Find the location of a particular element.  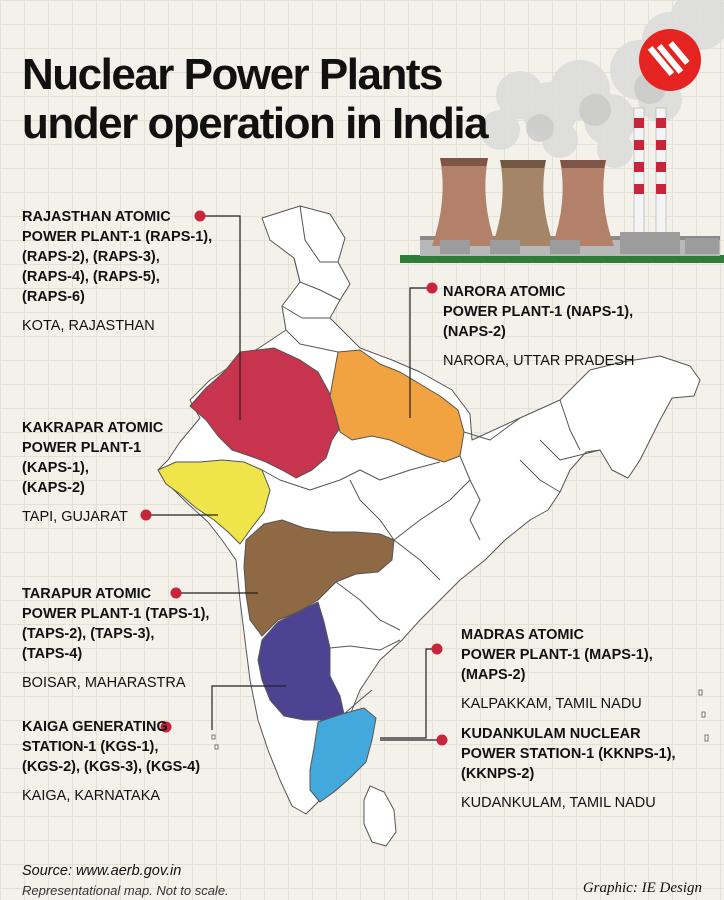

plant-location: KALPAKKAM, TAMIL NADU is located at coordinates (551, 704).